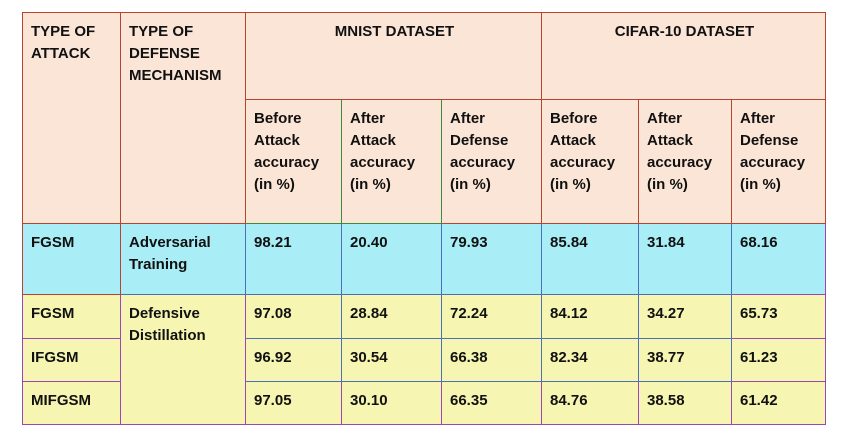 Image resolution: width=842 pixels, height=442 pixels. Describe the element at coordinates (590, 316) in the screenshot. I see `cell-value: 84.12` at that location.